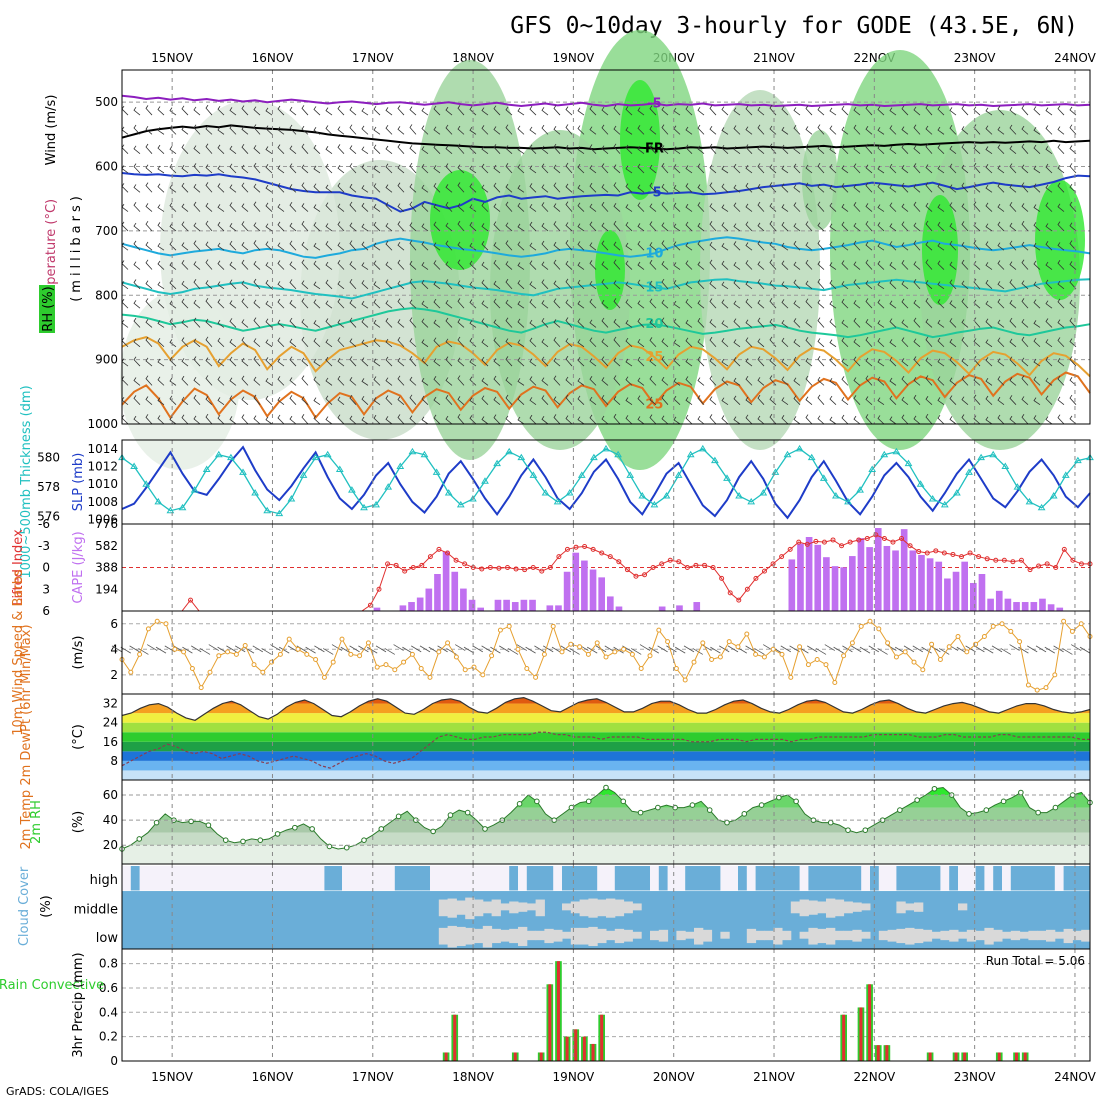 The height and width of the screenshot is (1100, 1100). I want to click on top-date-label: 21NOV, so click(774, 58).